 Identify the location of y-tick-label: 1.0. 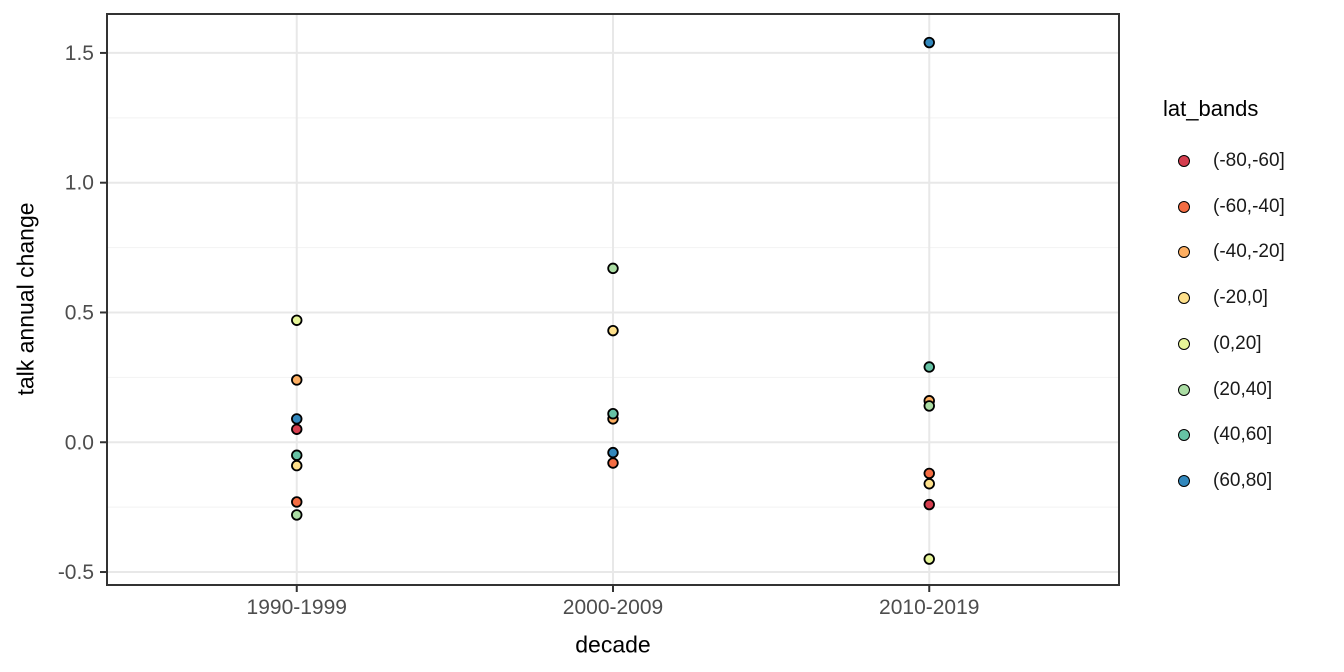
(79, 183).